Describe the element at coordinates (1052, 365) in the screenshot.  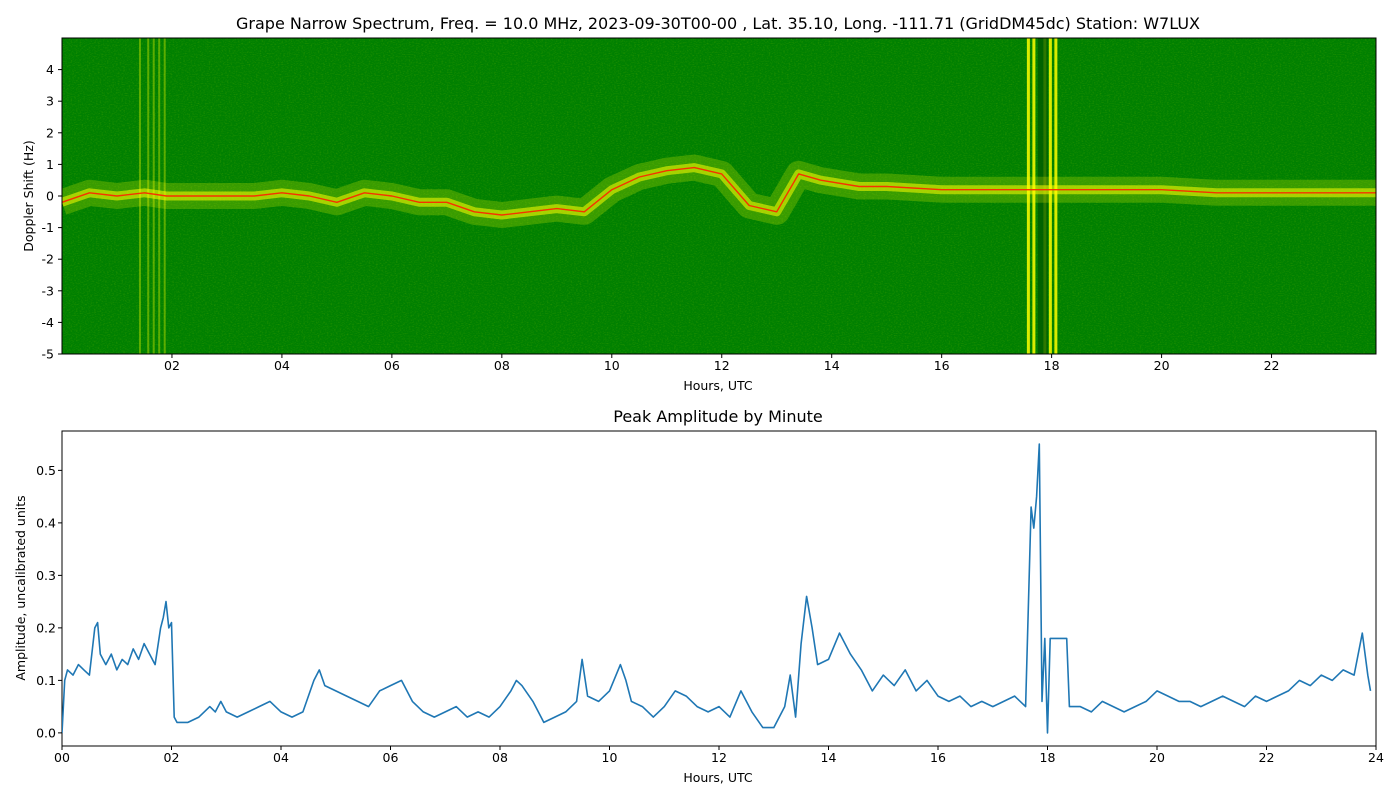
I see `spectrogram-x-tick-label: 18` at that location.